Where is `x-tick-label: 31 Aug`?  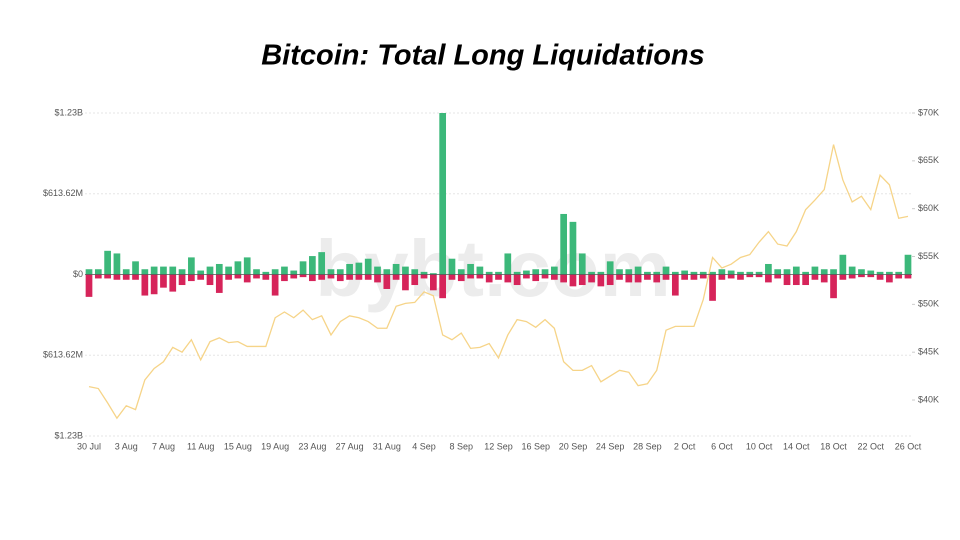
x-tick-label: 31 Aug is located at coordinates (387, 446).